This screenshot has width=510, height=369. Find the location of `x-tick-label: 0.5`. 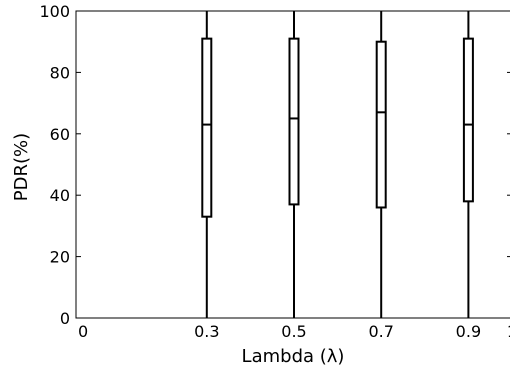

x-tick-label: 0.5 is located at coordinates (293, 331).